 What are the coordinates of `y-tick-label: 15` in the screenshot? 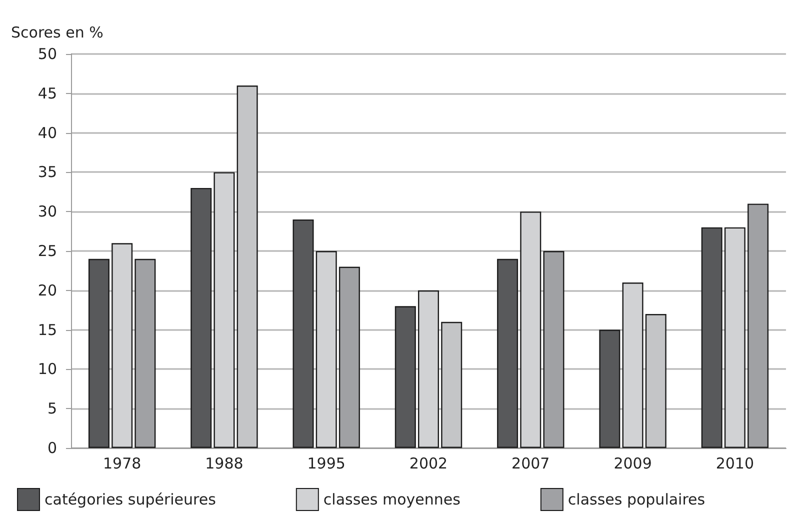 It's located at (47, 329).